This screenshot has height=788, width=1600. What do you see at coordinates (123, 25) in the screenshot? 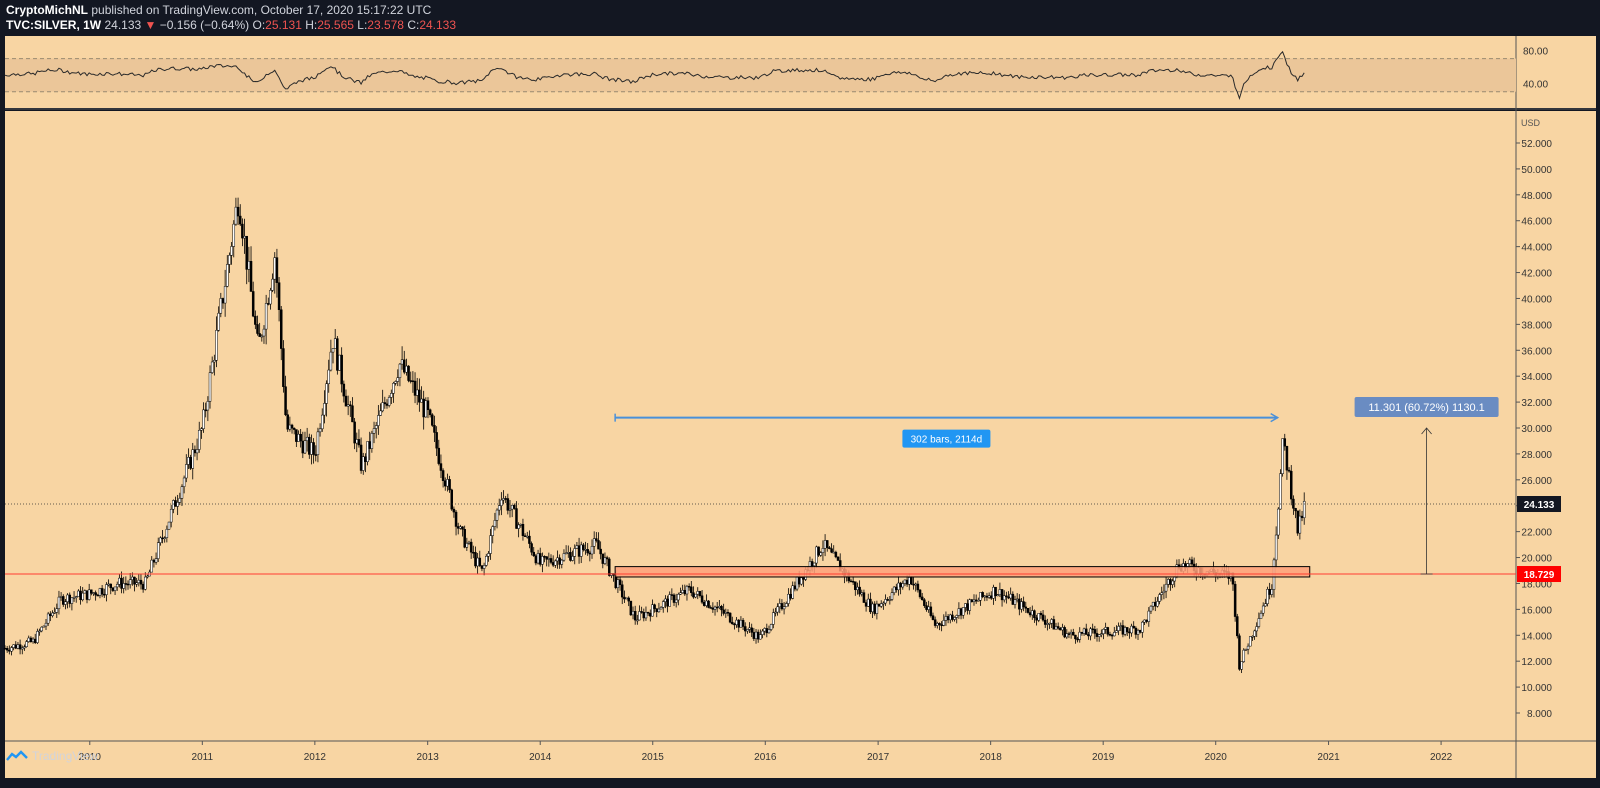
I see `last-price: 24.133` at bounding box center [123, 25].